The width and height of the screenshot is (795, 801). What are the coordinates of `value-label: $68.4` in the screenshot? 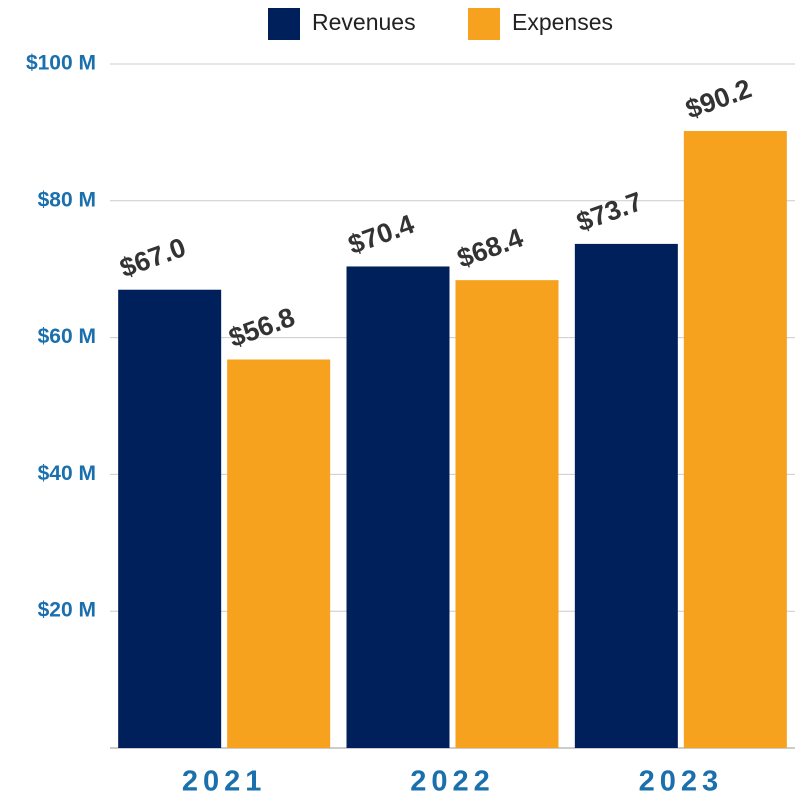 It's located at (490, 247).